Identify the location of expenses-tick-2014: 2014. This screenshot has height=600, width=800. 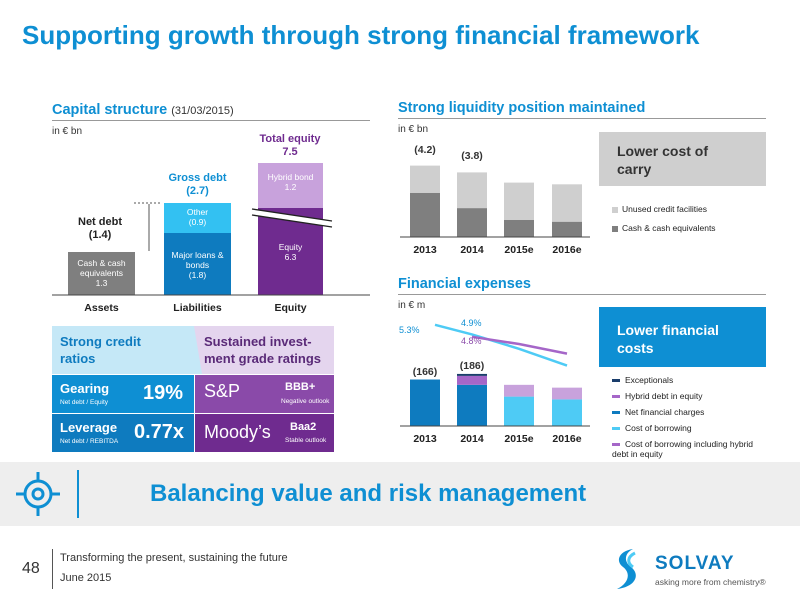
(472, 439).